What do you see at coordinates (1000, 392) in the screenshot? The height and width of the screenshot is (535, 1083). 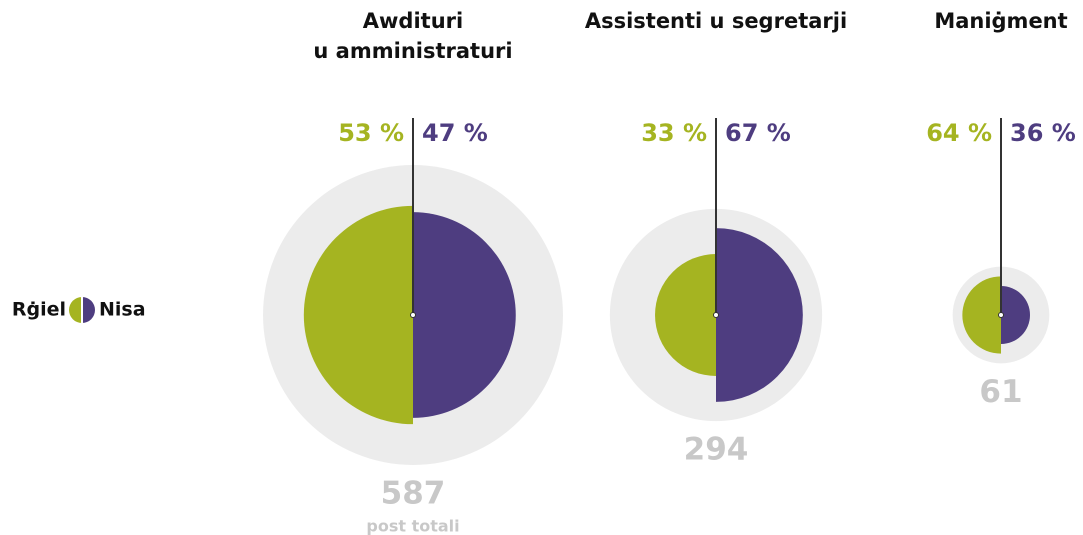 I see `total-label: 61` at bounding box center [1000, 392].